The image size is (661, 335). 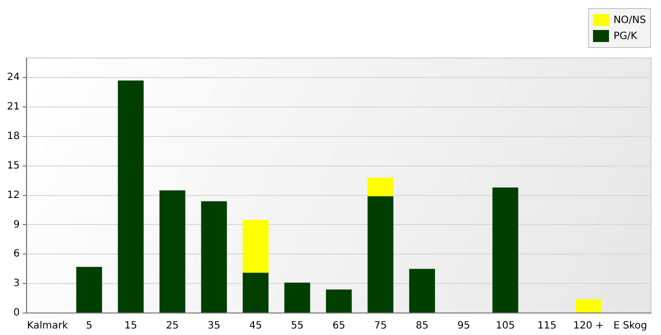 I want to click on y-tick-label: 24, so click(x=13, y=78).